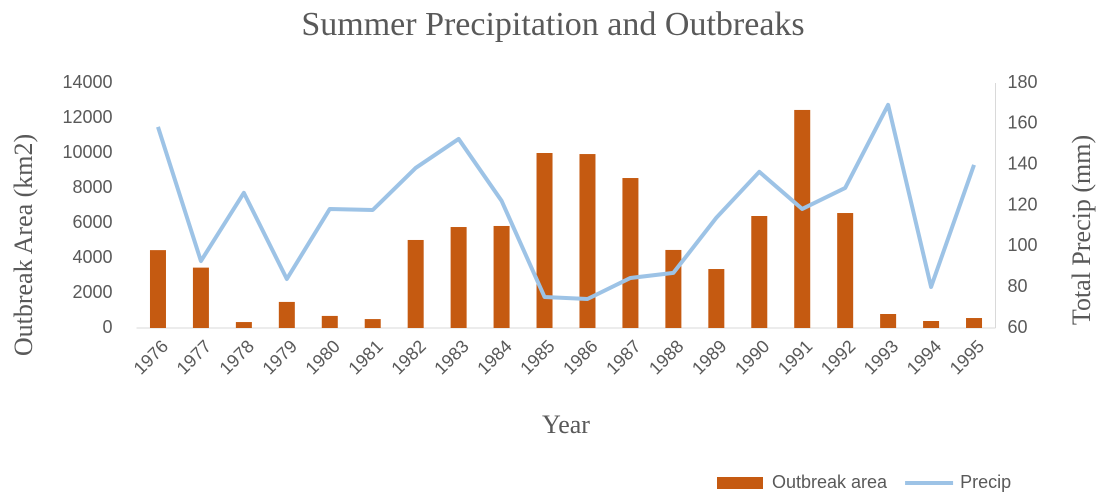 Image resolution: width=1104 pixels, height=496 pixels. Describe the element at coordinates (740, 483) in the screenshot. I see `legend-swatch` at that location.